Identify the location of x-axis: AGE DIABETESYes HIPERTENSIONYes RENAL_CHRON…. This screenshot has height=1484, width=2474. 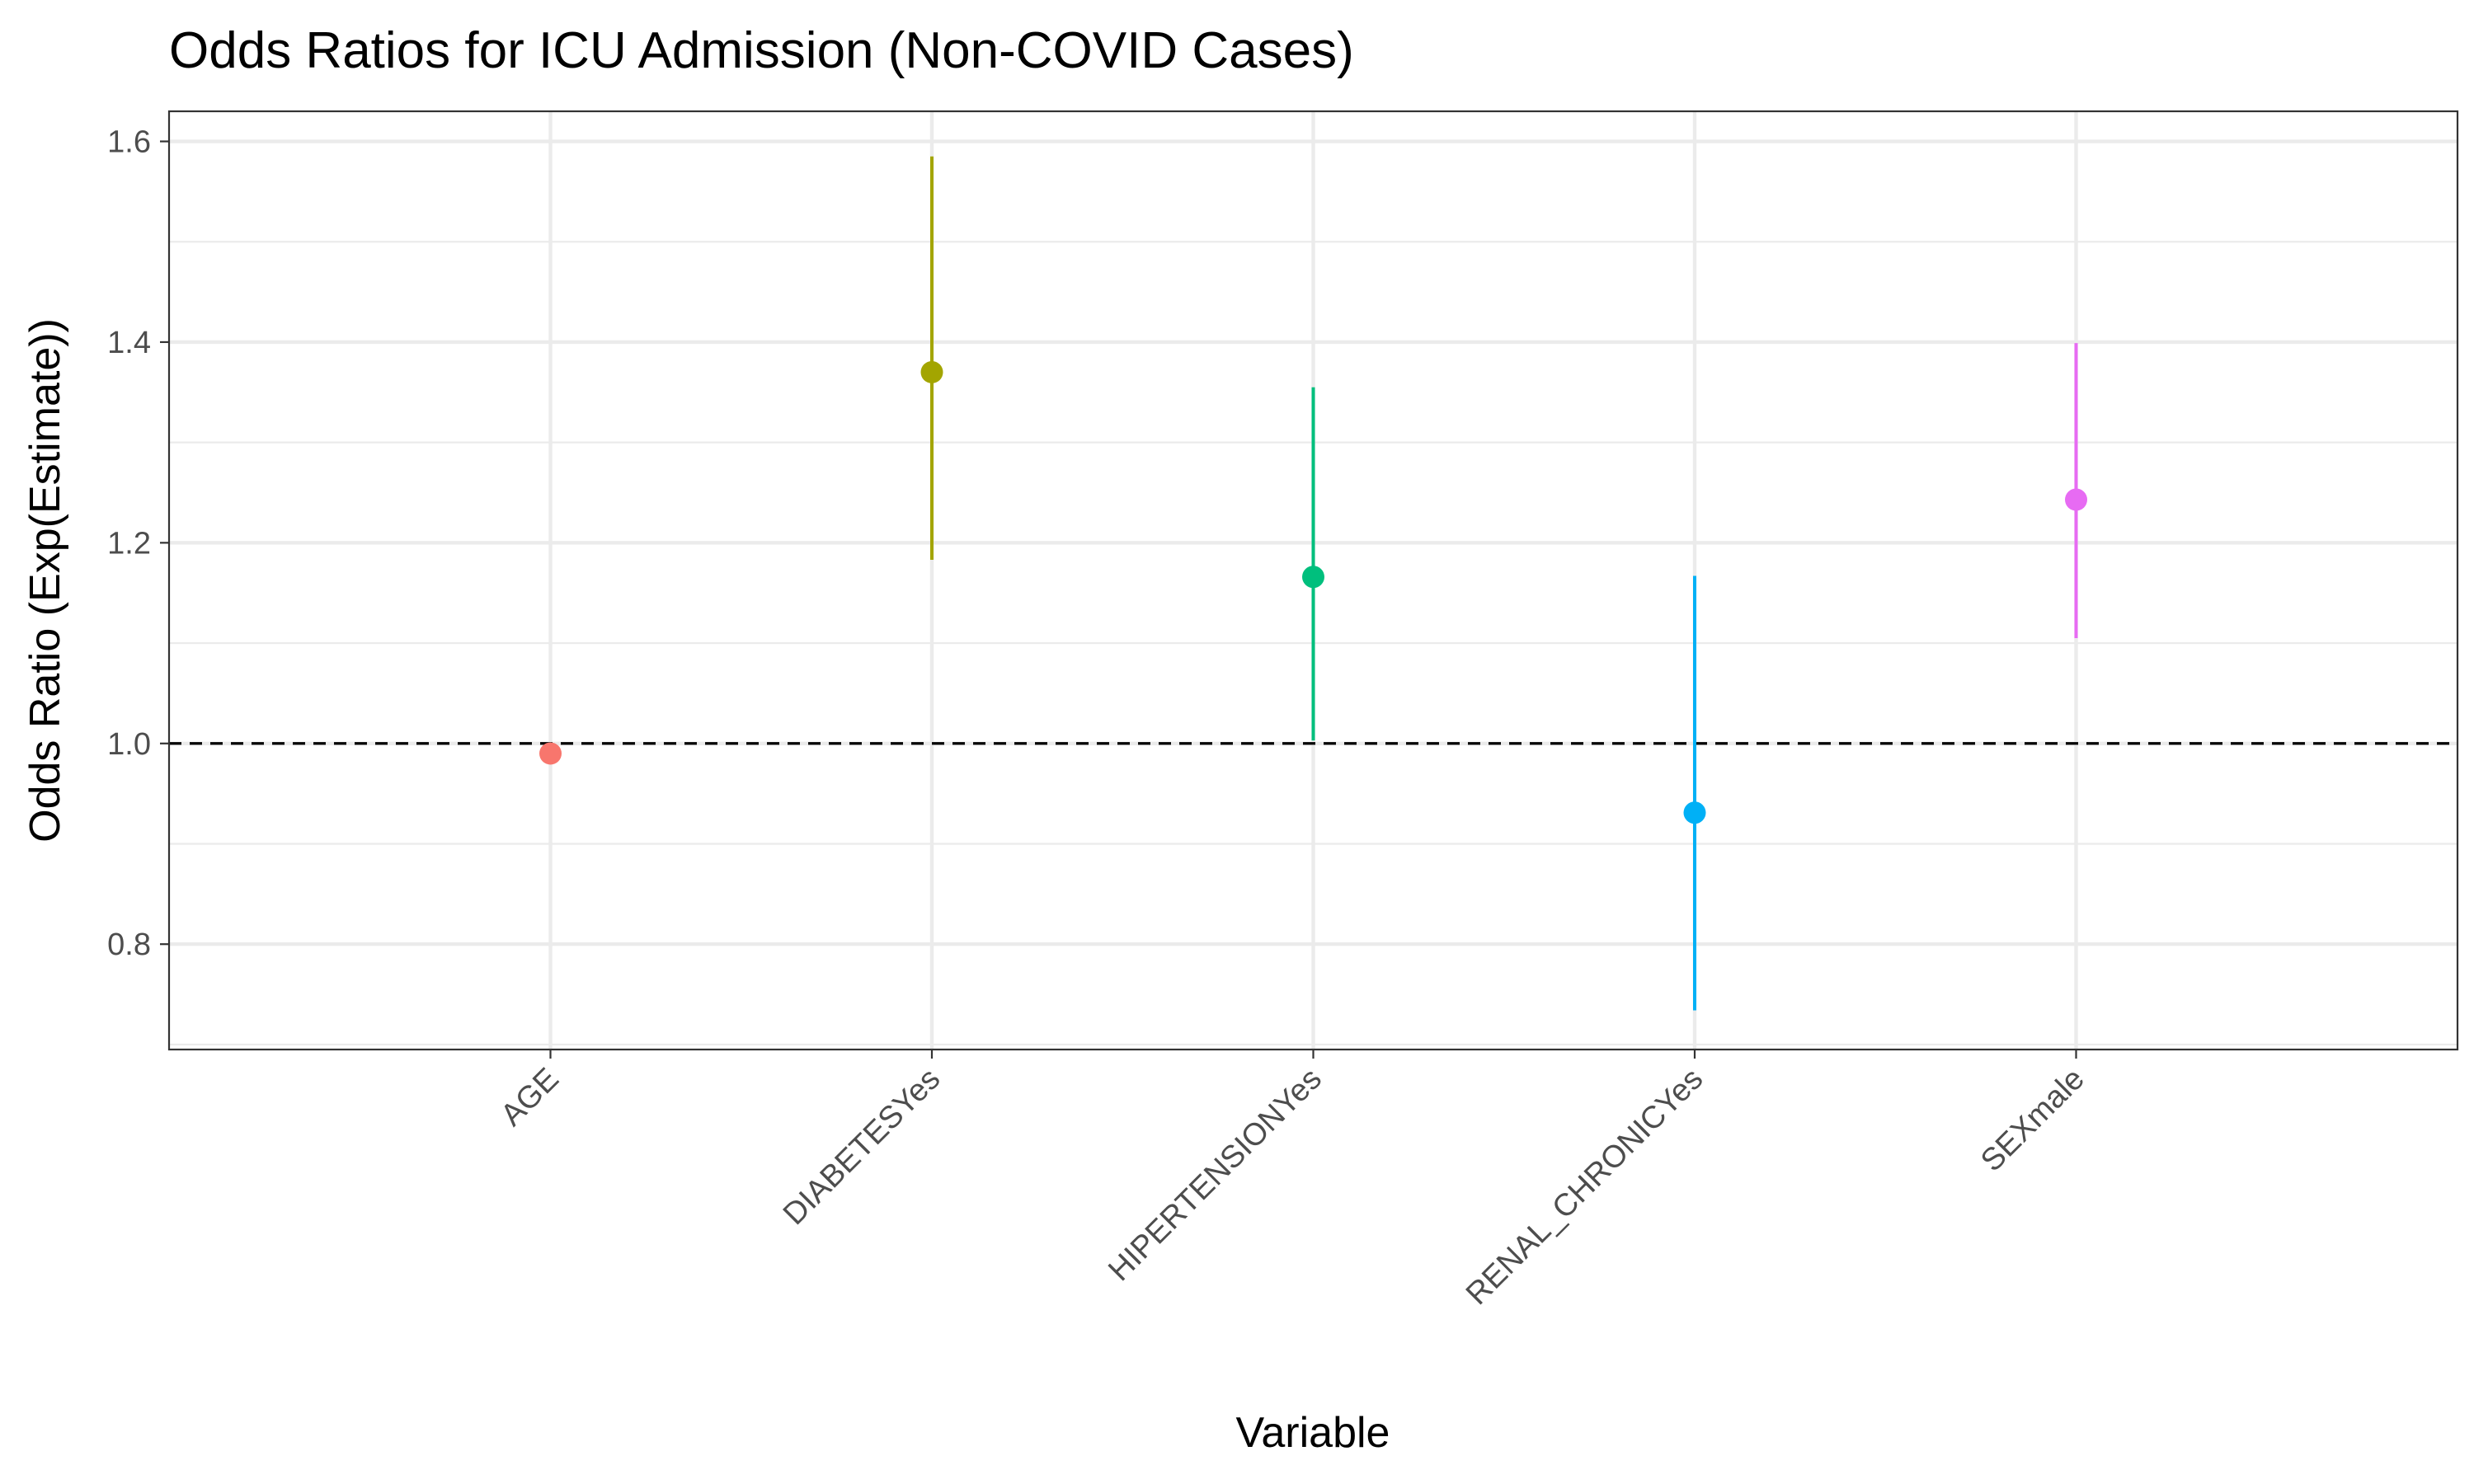
(1292, 1181).